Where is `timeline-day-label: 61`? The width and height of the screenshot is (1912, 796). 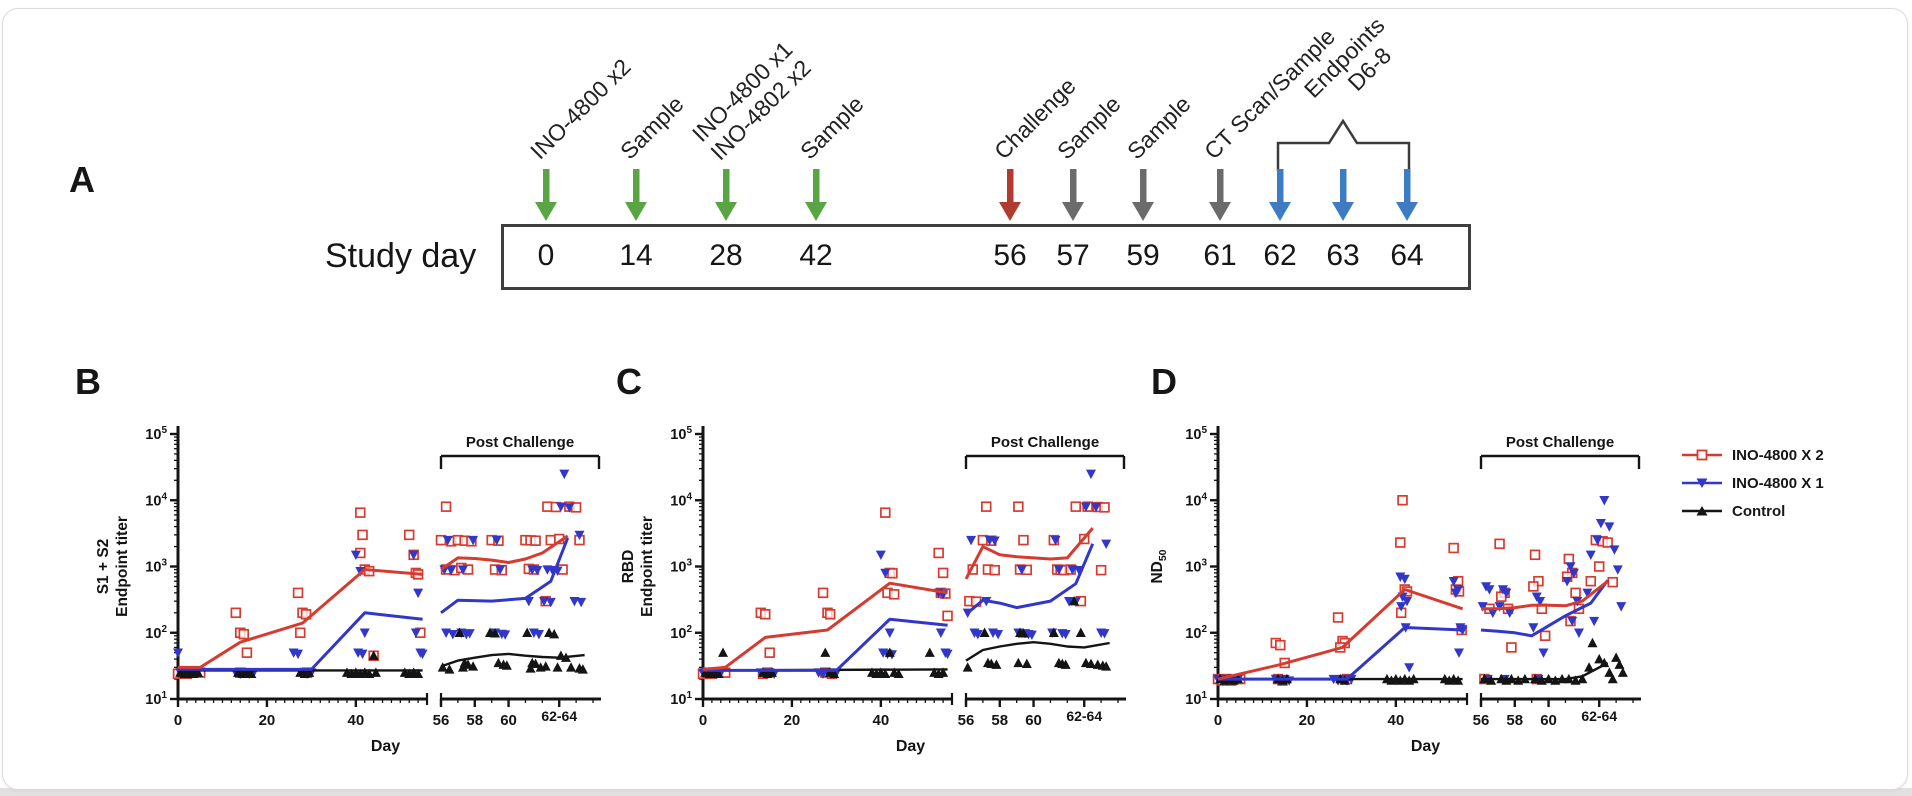
timeline-day-label: 61 is located at coordinates (1220, 255).